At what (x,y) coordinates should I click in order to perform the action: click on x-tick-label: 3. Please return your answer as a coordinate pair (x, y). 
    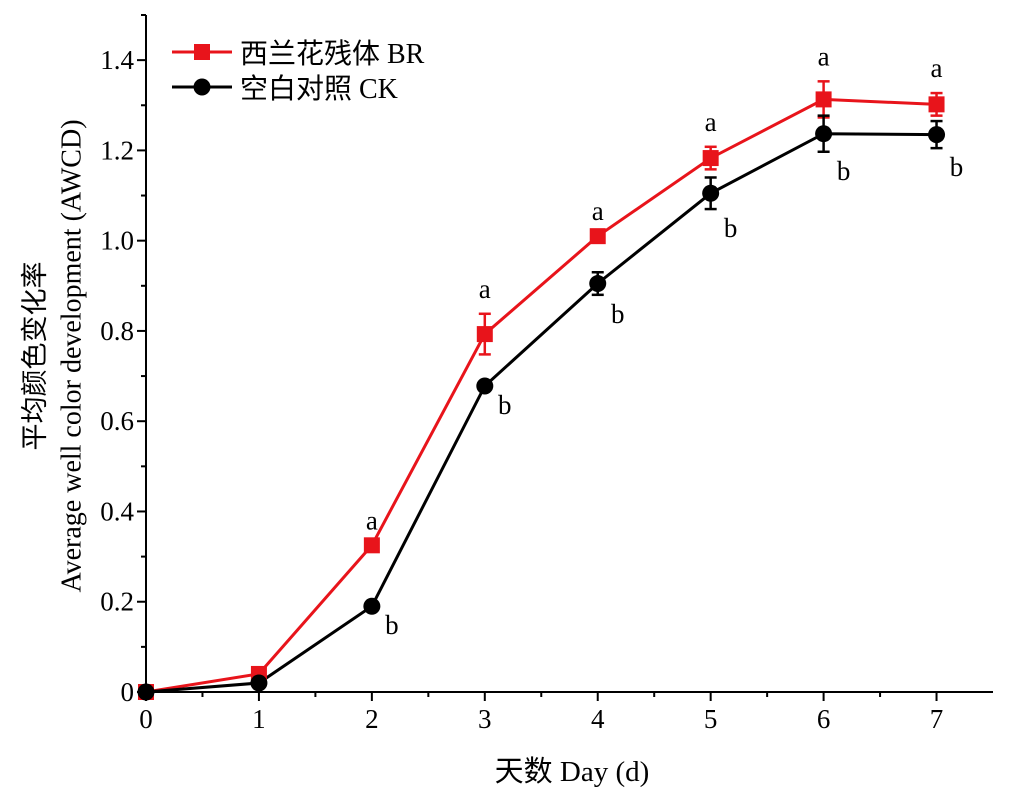
    Looking at the image, I should click on (485, 719).